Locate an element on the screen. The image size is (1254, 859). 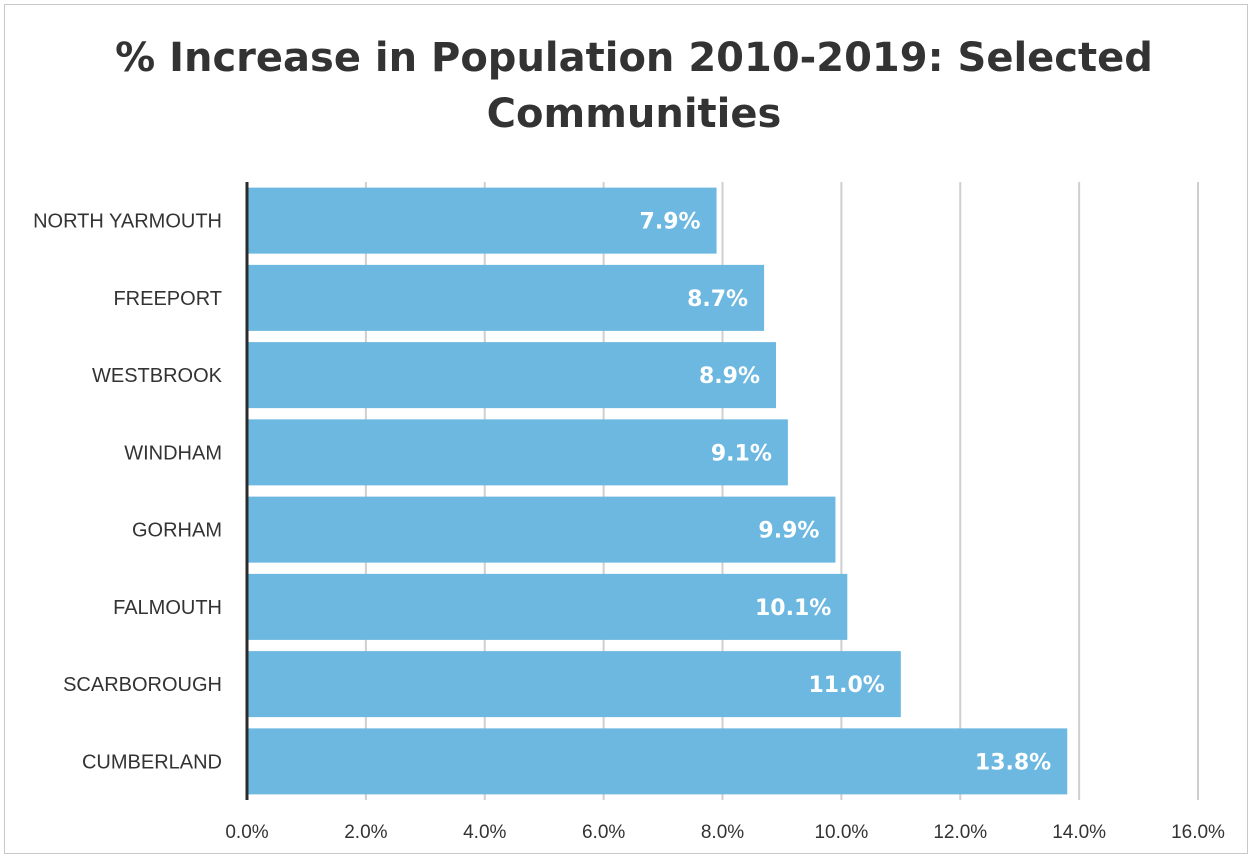
x-tick-label: 12.0% is located at coordinates (960, 832).